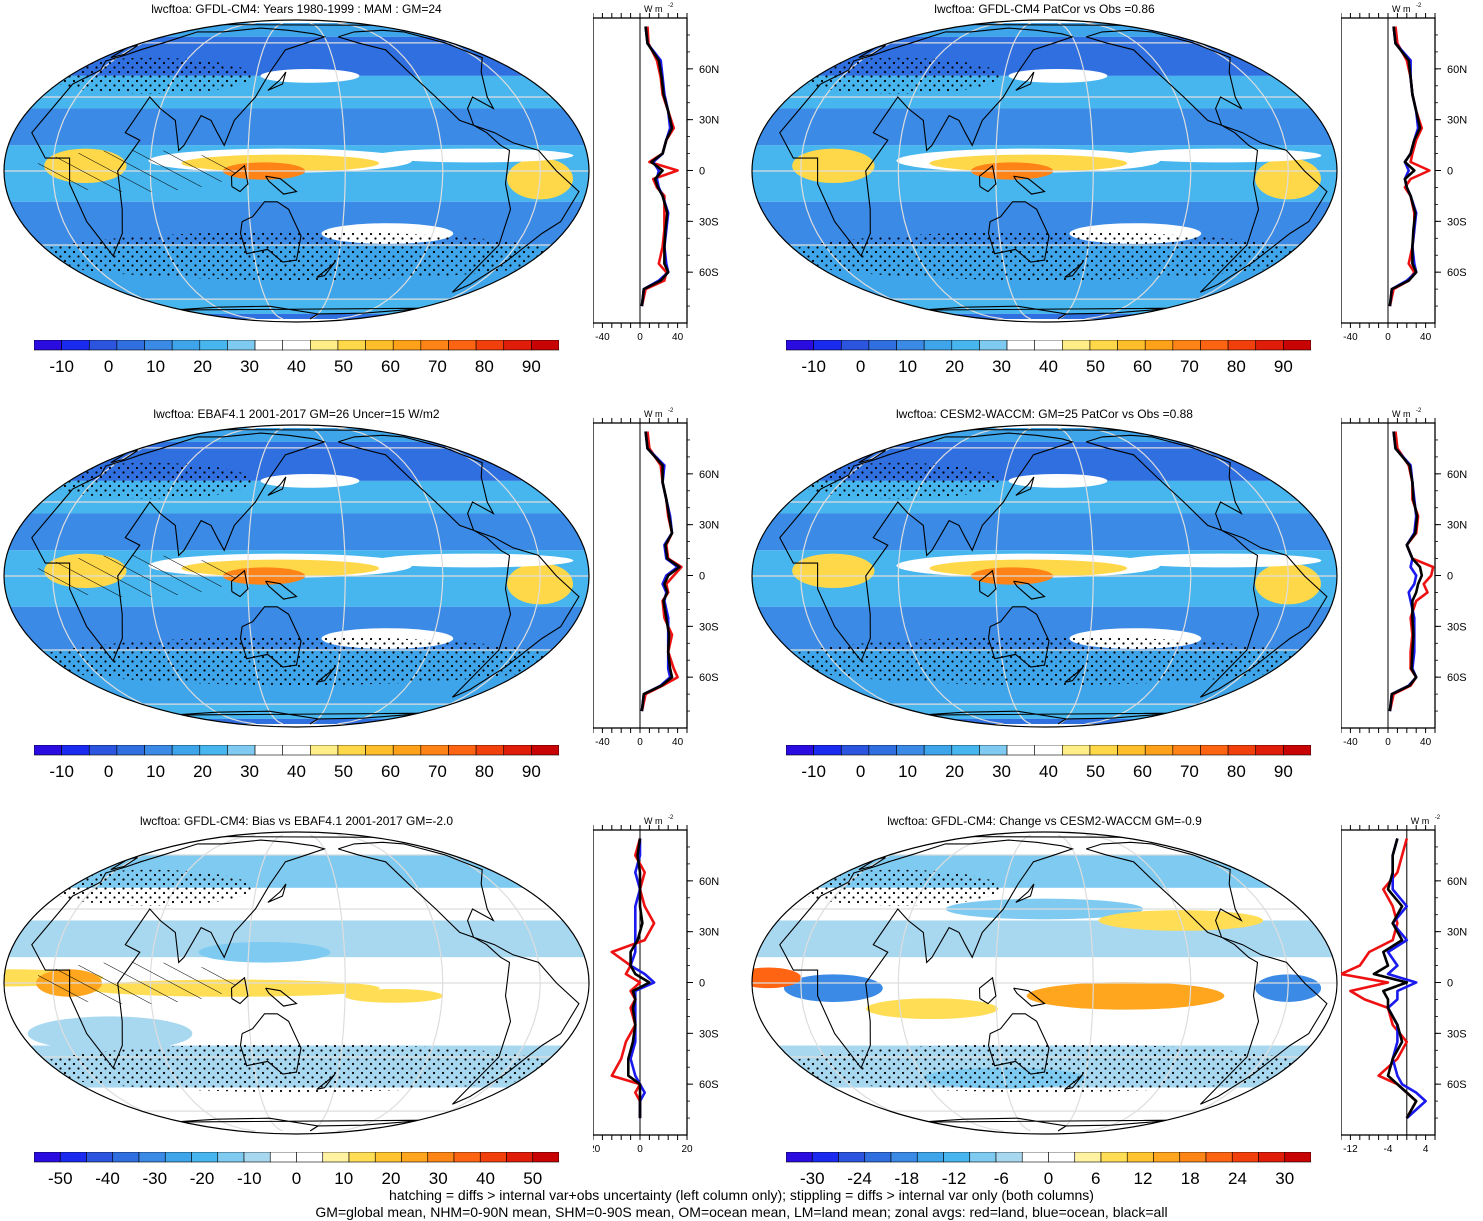 Image resolution: width=1483 pixels, height=1221 pixels. I want to click on colorbar-label: 30, so click(1001, 366).